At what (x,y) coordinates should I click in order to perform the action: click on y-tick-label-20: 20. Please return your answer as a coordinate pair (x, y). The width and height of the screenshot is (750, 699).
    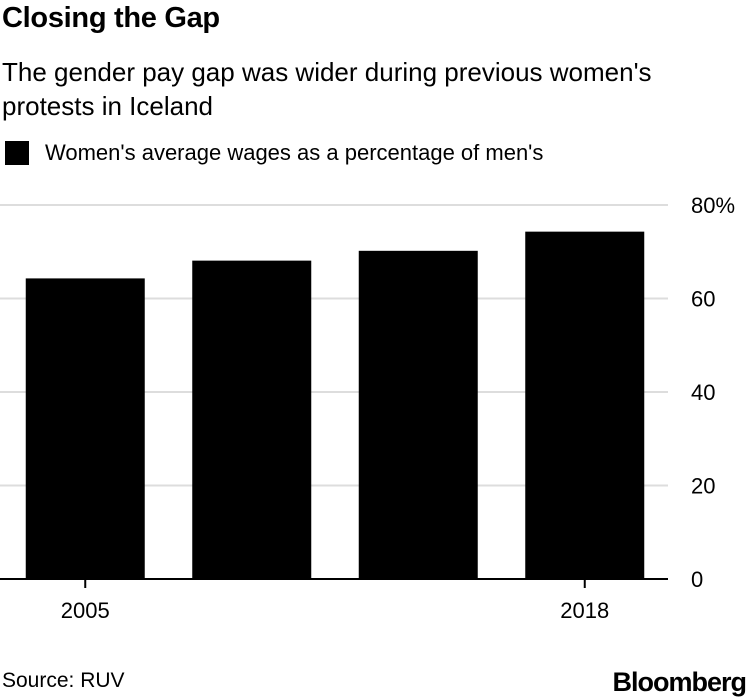
    Looking at the image, I should click on (703, 486).